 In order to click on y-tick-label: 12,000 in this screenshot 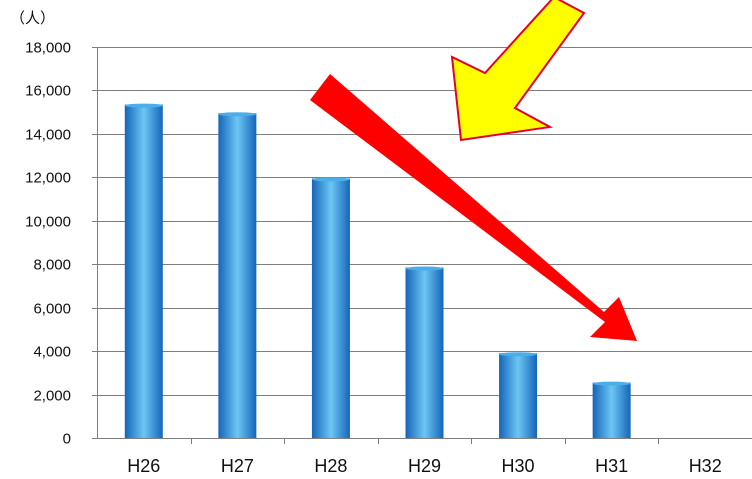, I will do `click(48, 178)`.